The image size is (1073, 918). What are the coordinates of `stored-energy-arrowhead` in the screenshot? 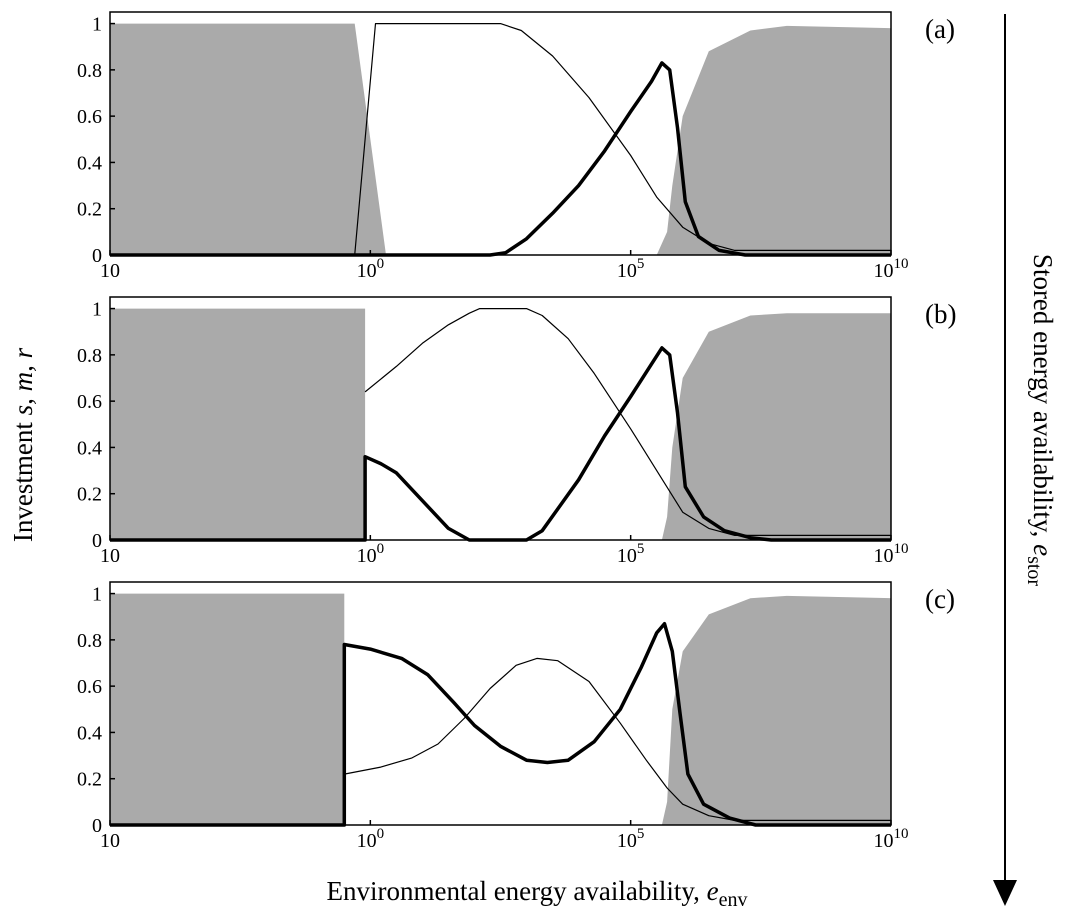 It's located at (1005, 893).